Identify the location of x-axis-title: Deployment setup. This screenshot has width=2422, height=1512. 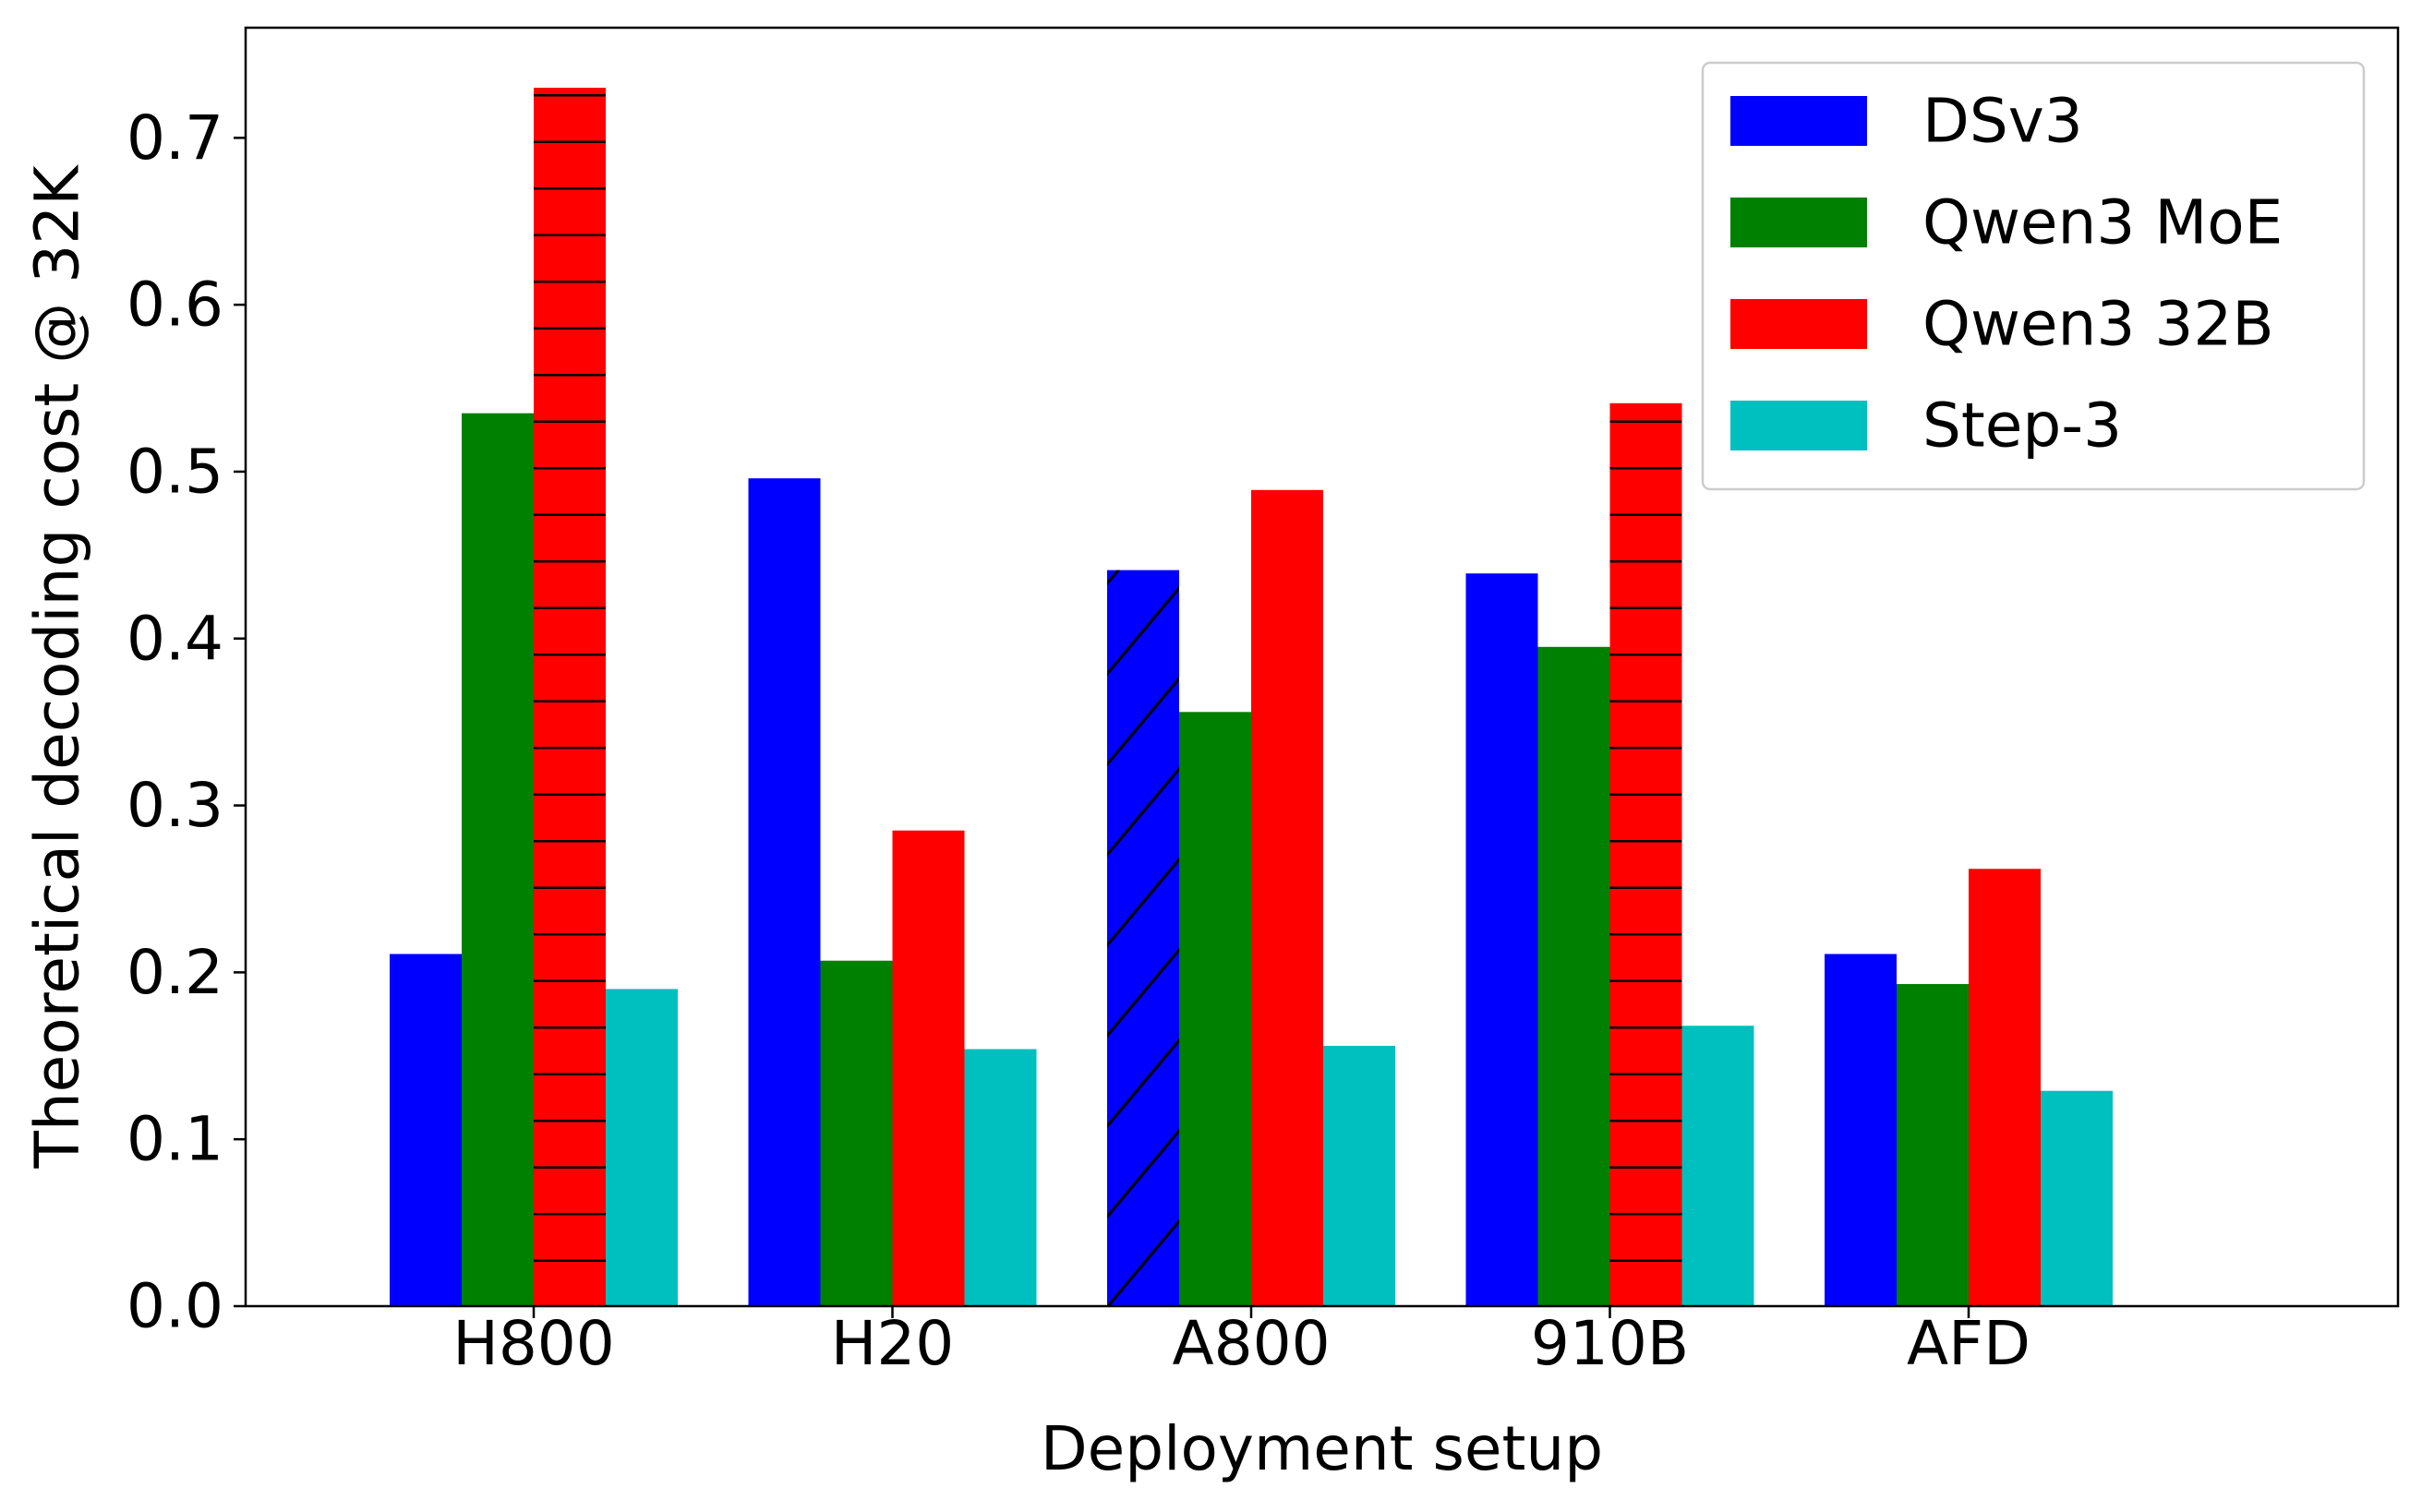
(1322, 1448).